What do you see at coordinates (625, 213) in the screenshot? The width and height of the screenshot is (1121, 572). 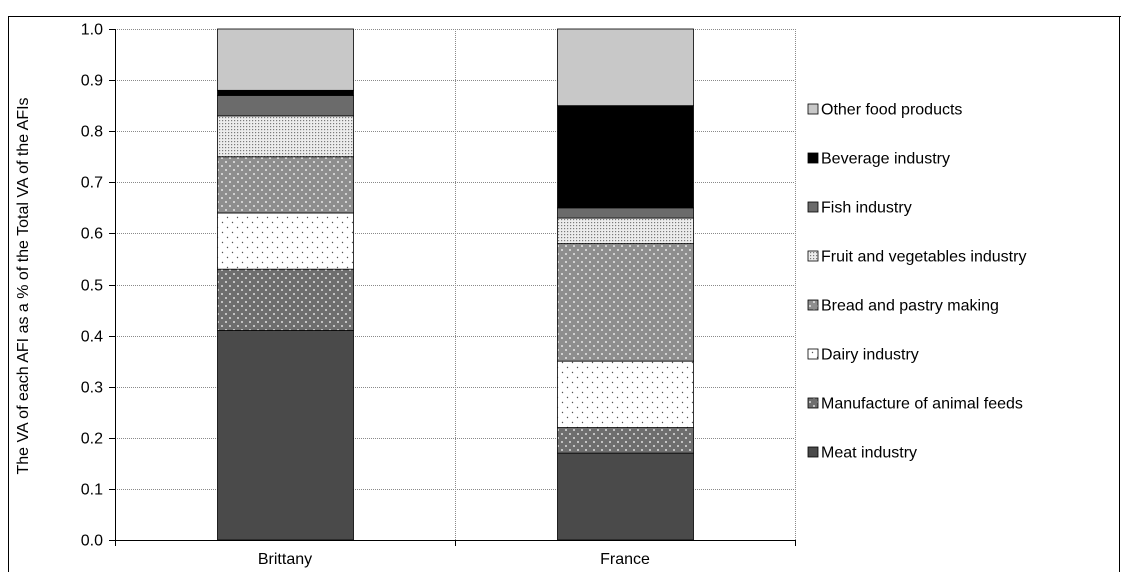 I see `bar-segment-france-fish-industry` at bounding box center [625, 213].